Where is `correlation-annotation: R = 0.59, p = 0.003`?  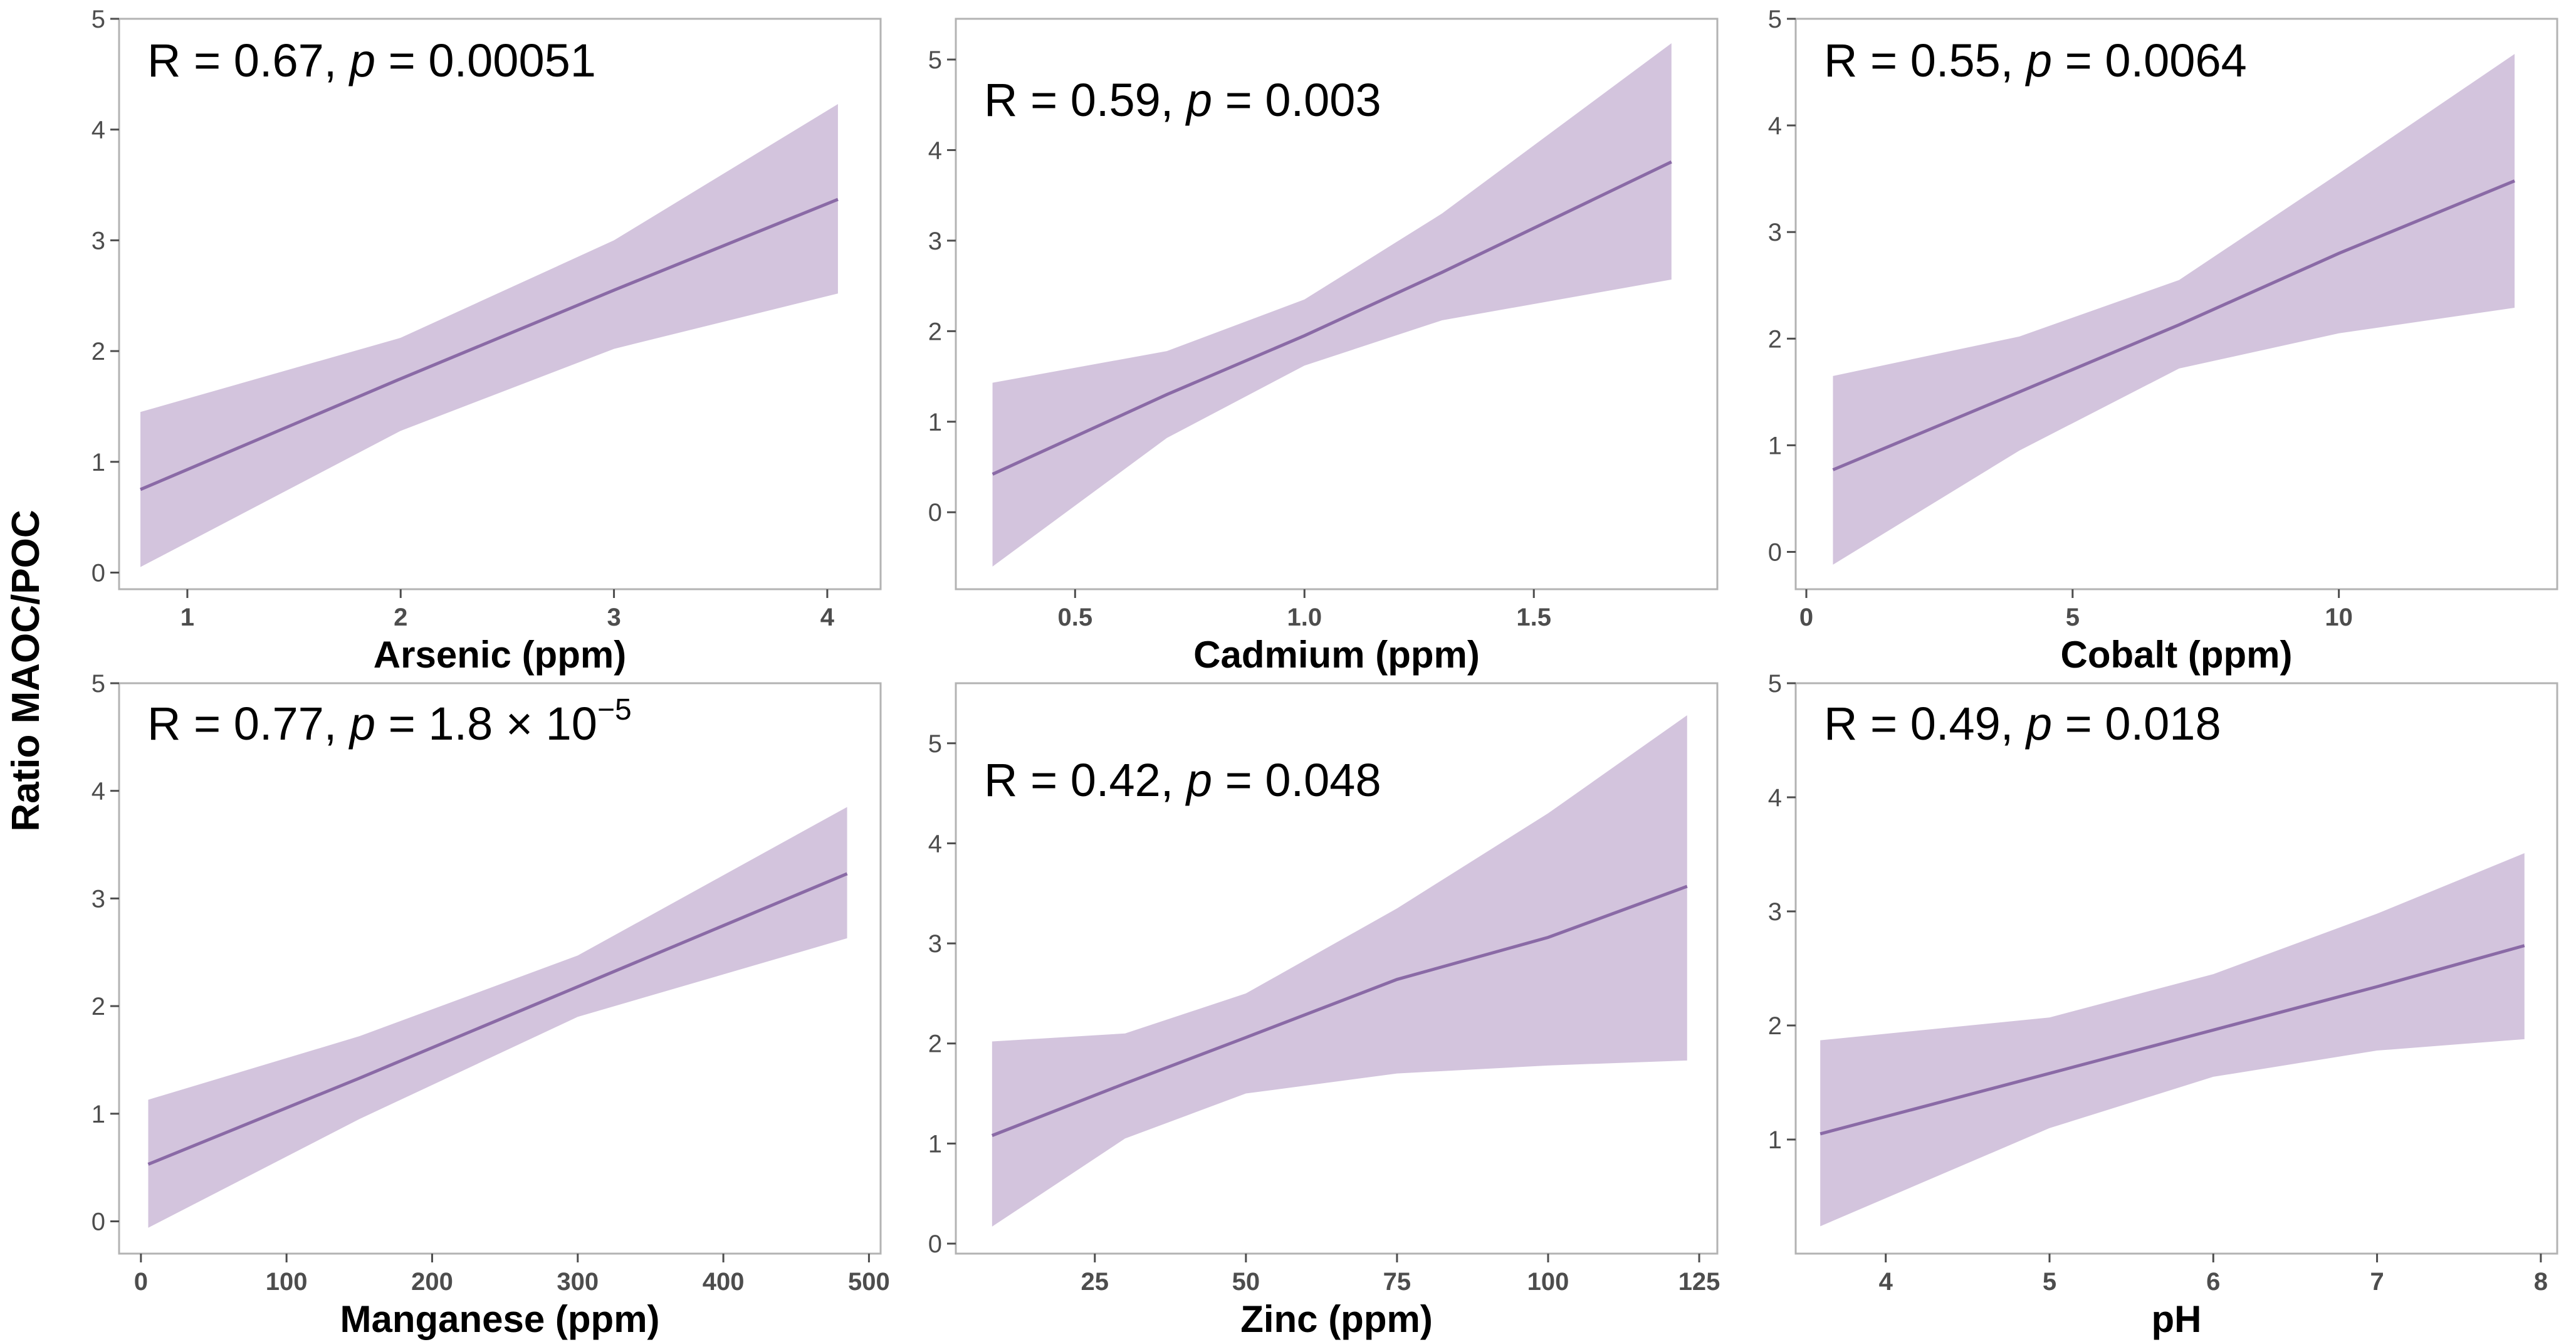
correlation-annotation: R = 0.59, p = 0.003 is located at coordinates (1182, 100).